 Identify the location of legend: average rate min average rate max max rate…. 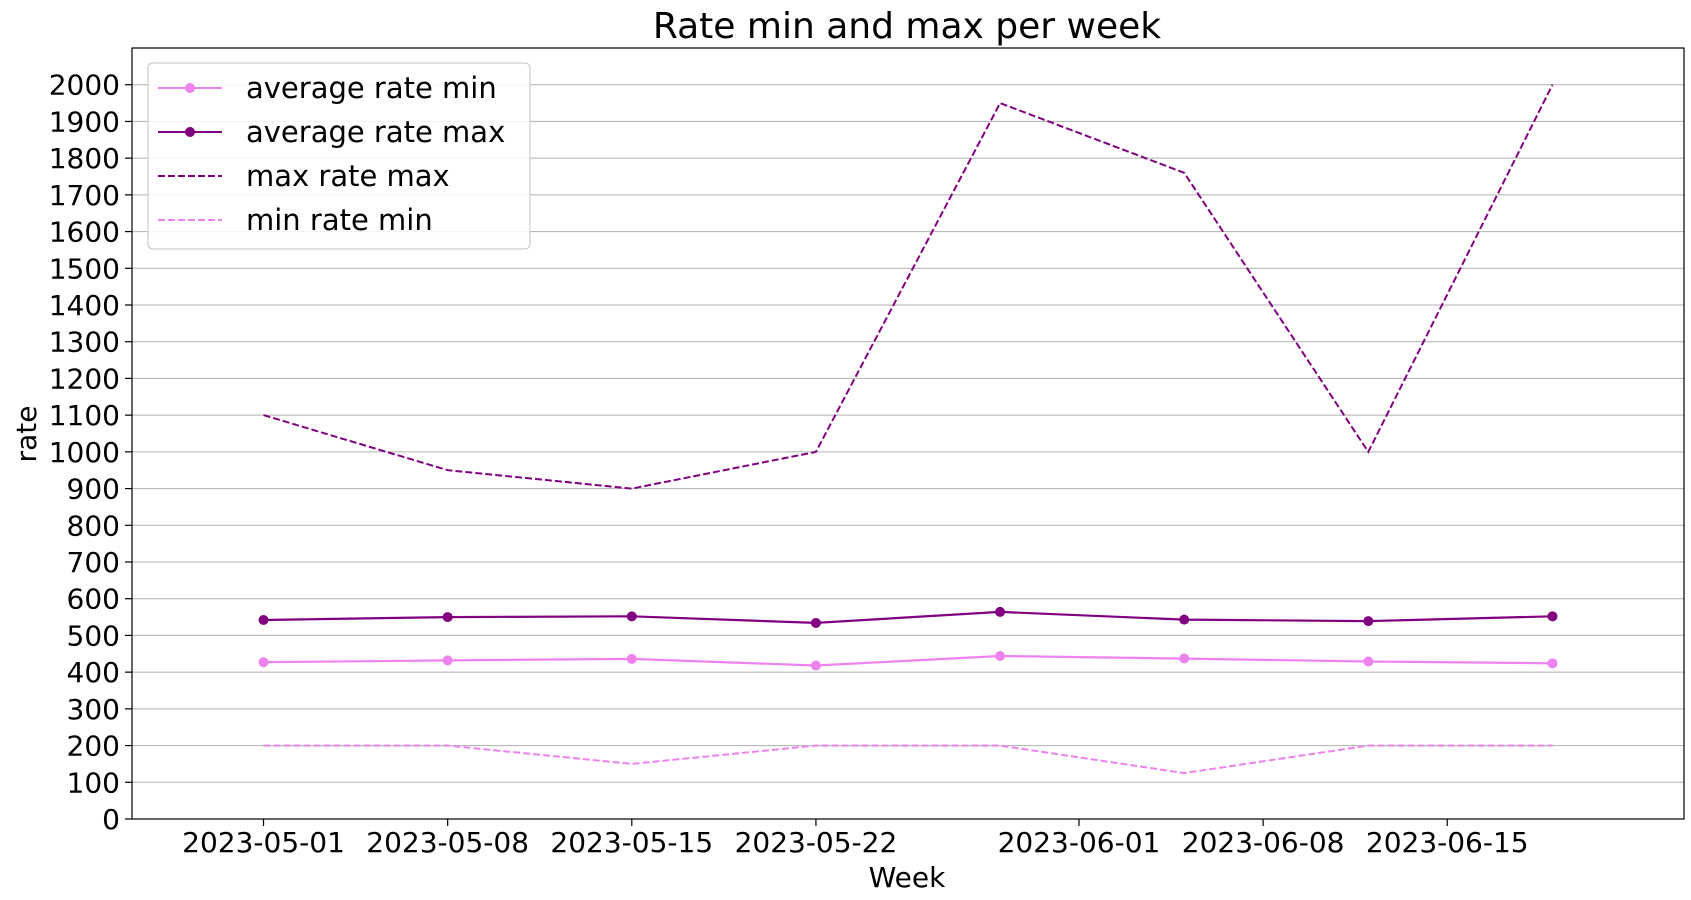
(339, 156).